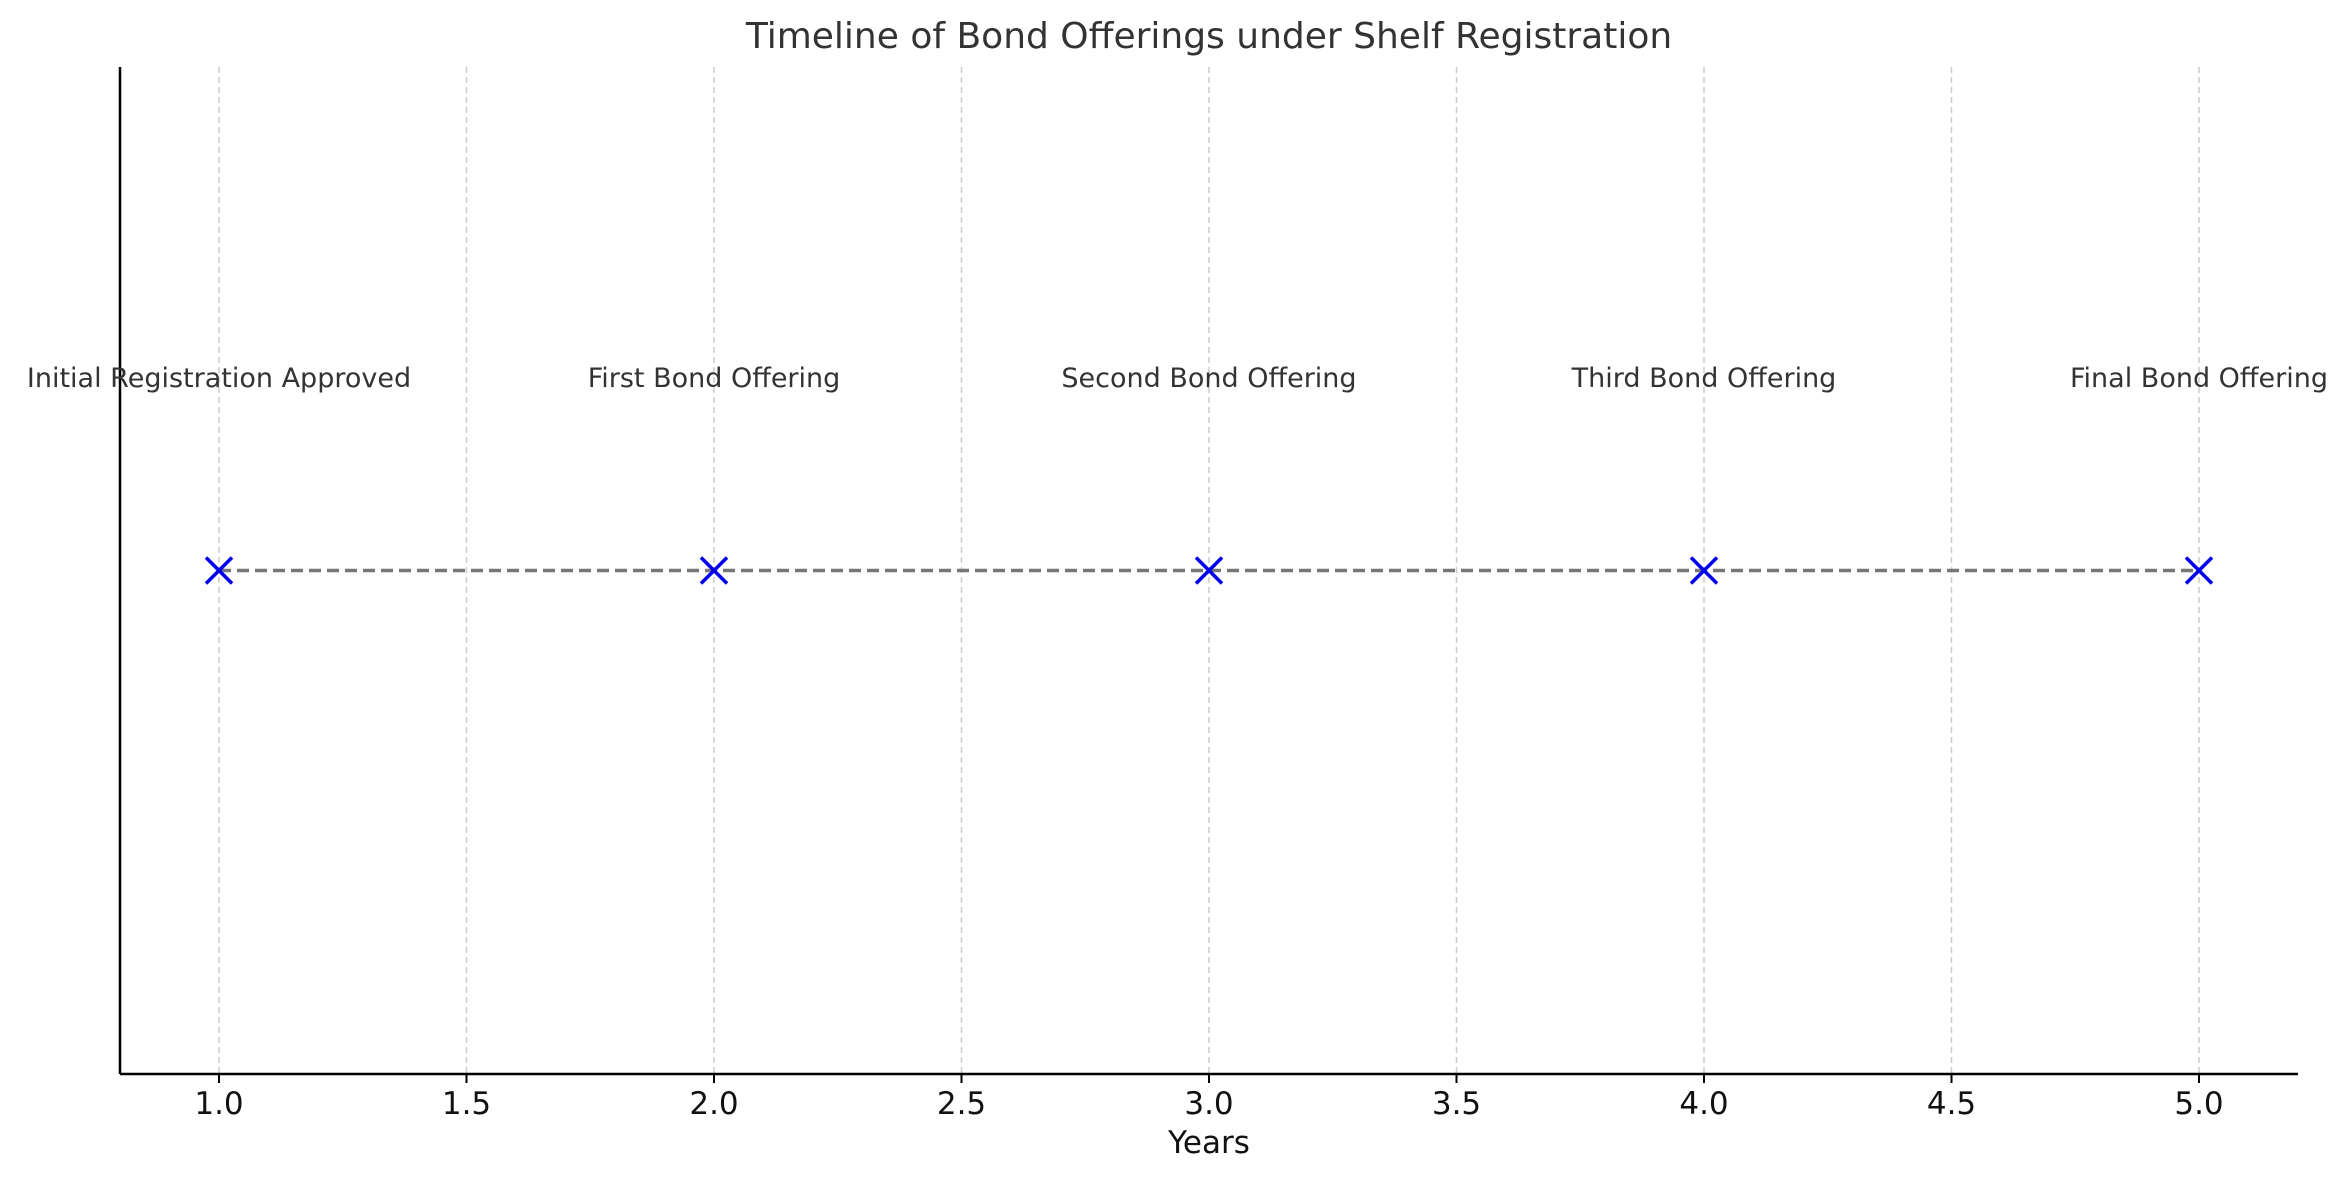 The height and width of the screenshot is (1180, 2351). What do you see at coordinates (961, 1104) in the screenshot?
I see `x-tick-label: 2.5` at bounding box center [961, 1104].